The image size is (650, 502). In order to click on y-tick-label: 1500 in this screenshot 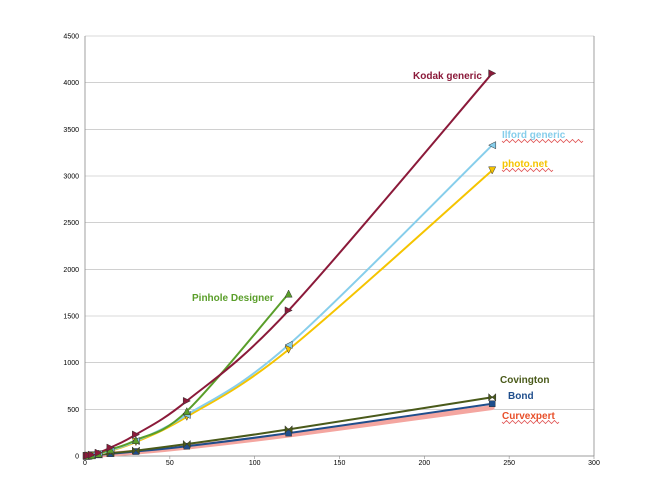, I will do `click(71, 317)`.